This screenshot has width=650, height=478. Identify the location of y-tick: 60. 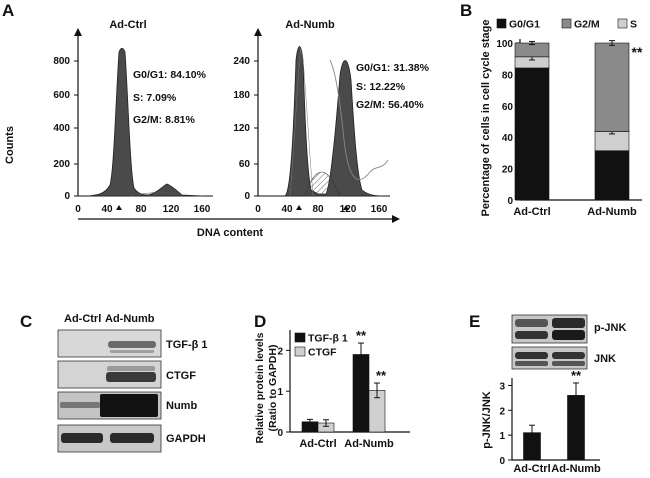
(245, 164).